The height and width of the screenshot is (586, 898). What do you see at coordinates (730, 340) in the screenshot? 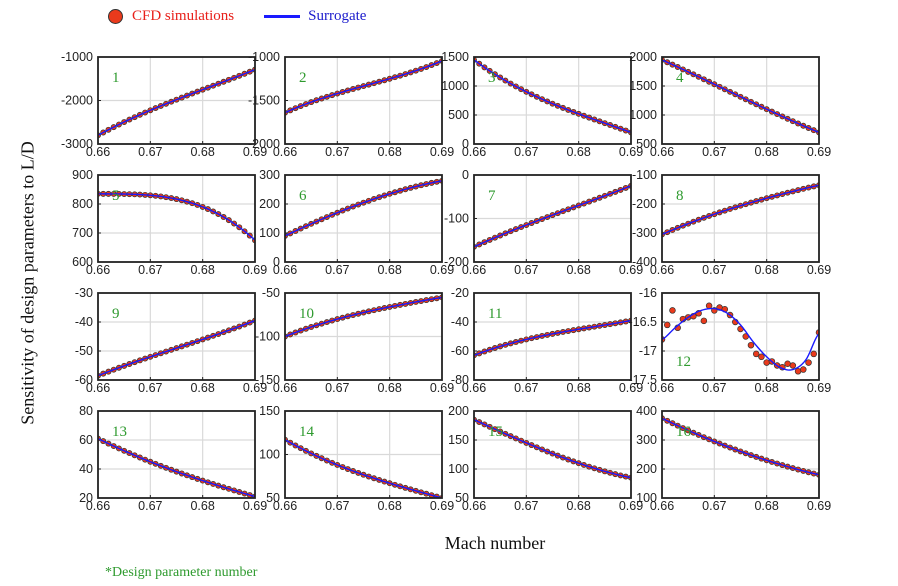
I see `panel-12: 0.66 0.67 0.68 0.69 -17.5 -17 -16.5 -16 12` at bounding box center [730, 340].